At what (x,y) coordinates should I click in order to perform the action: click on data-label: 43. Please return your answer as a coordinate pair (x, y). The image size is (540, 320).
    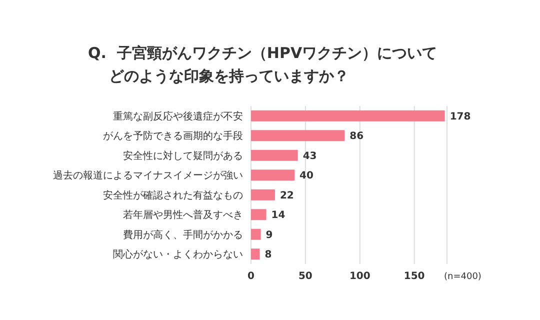
    Looking at the image, I should click on (309, 156).